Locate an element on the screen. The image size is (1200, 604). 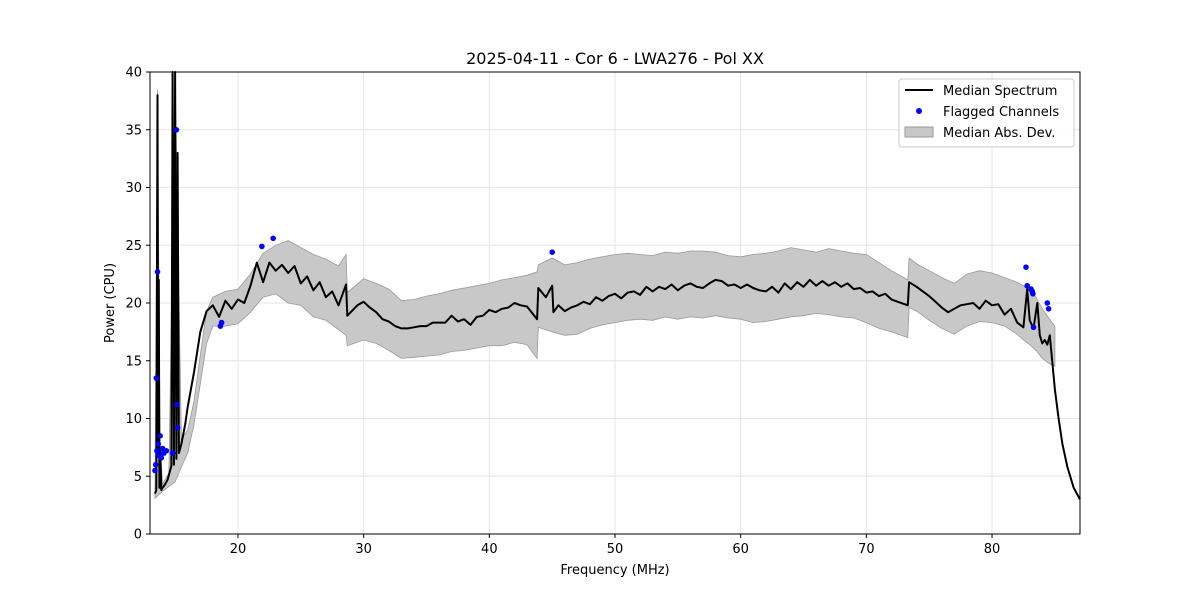
y-tick-label: 35 is located at coordinates (133, 130).